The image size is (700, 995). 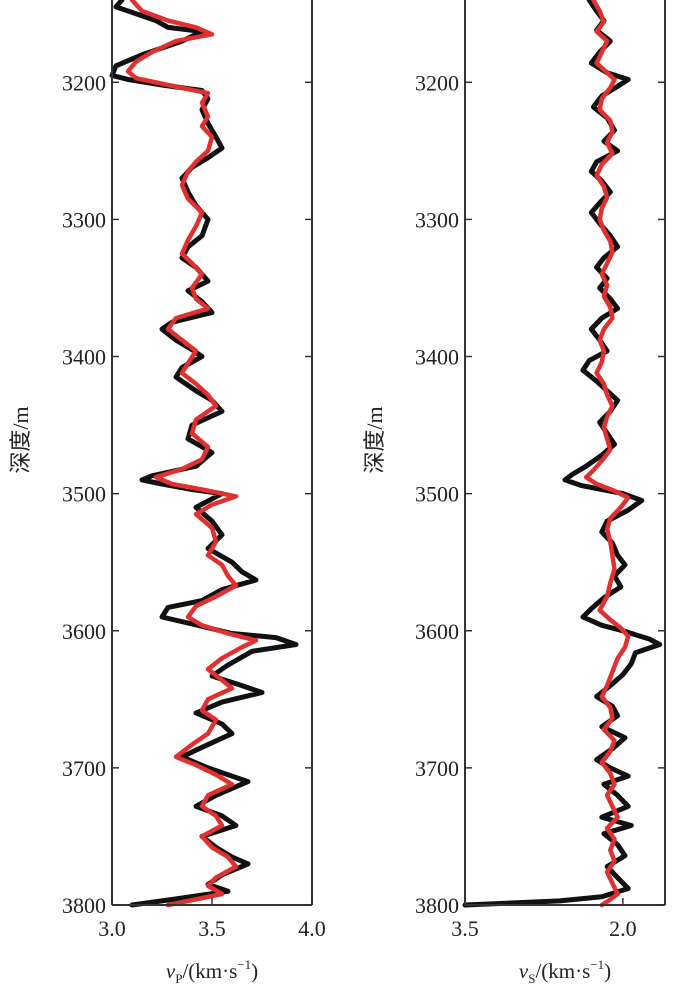 What do you see at coordinates (84, 905) in the screenshot?
I see `ytick-label-vp: 3800` at bounding box center [84, 905].